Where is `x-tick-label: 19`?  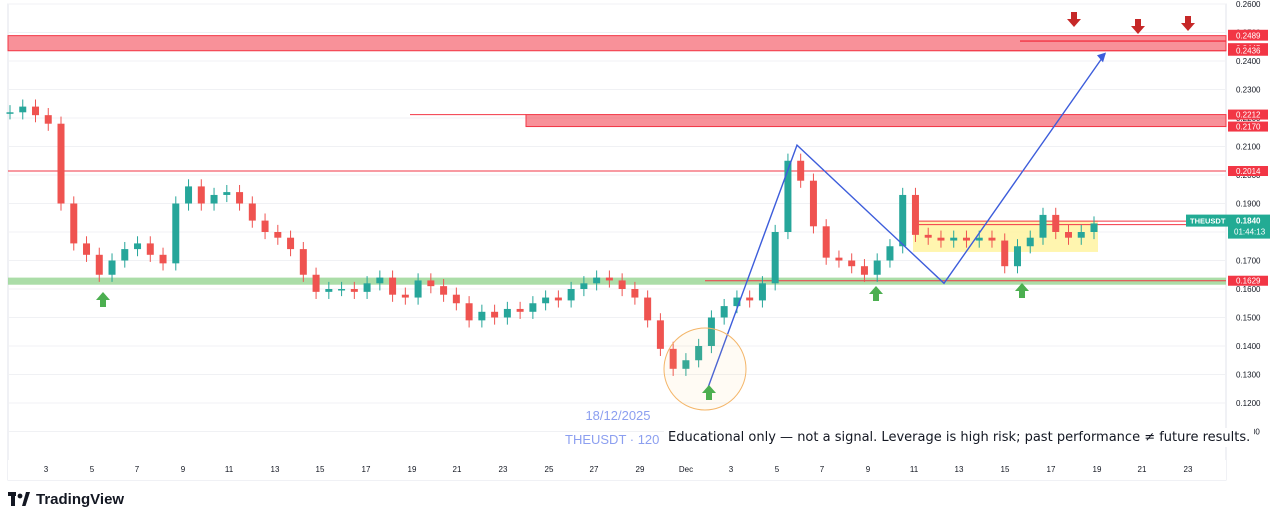
x-tick-label: 19 is located at coordinates (1097, 469).